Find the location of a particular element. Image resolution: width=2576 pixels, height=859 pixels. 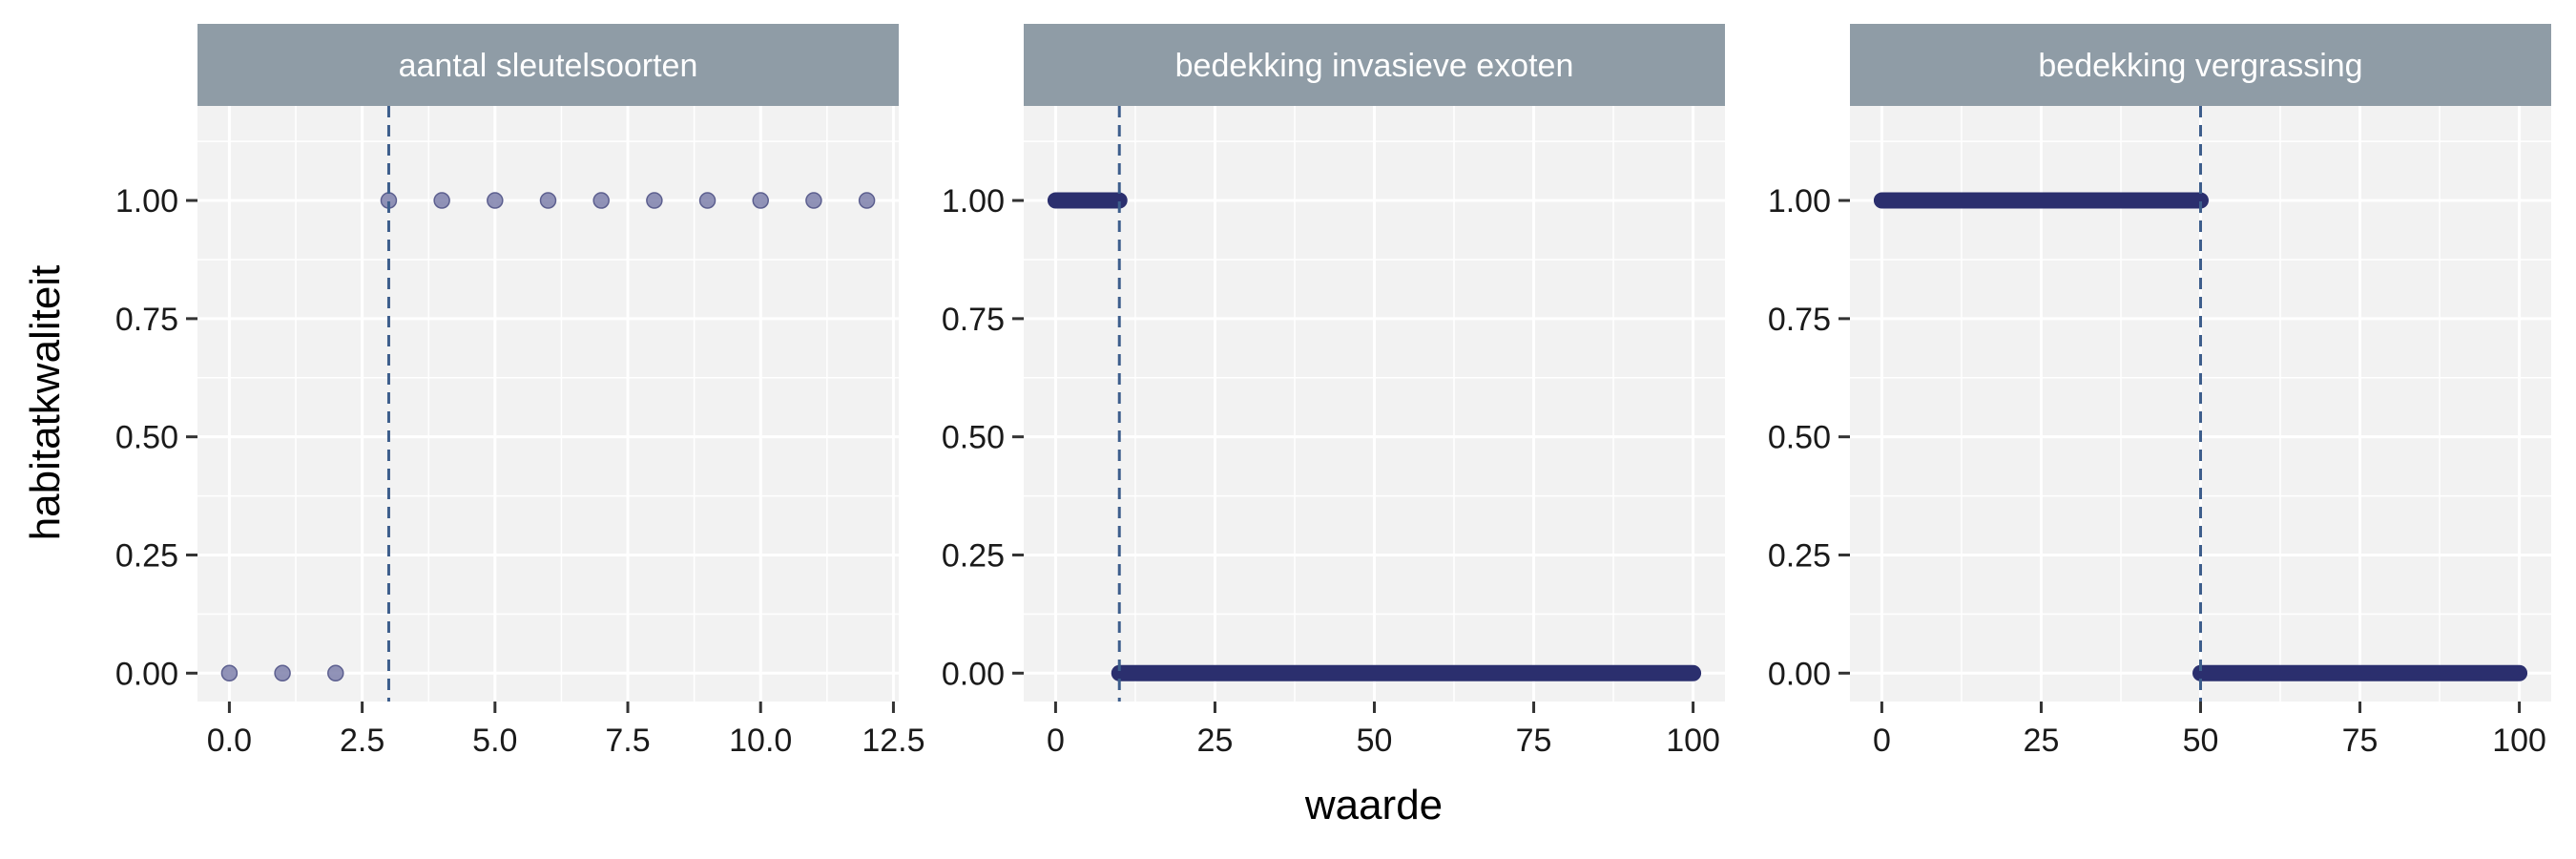

x-tick-label: 12.5 is located at coordinates (893, 741).